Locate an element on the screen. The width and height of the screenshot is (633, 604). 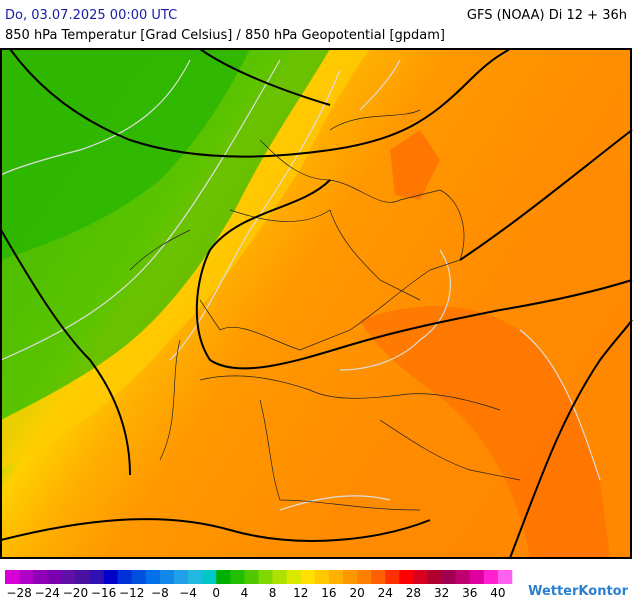
colorbar-tick-label: −12 is located at coordinates (131, 593).